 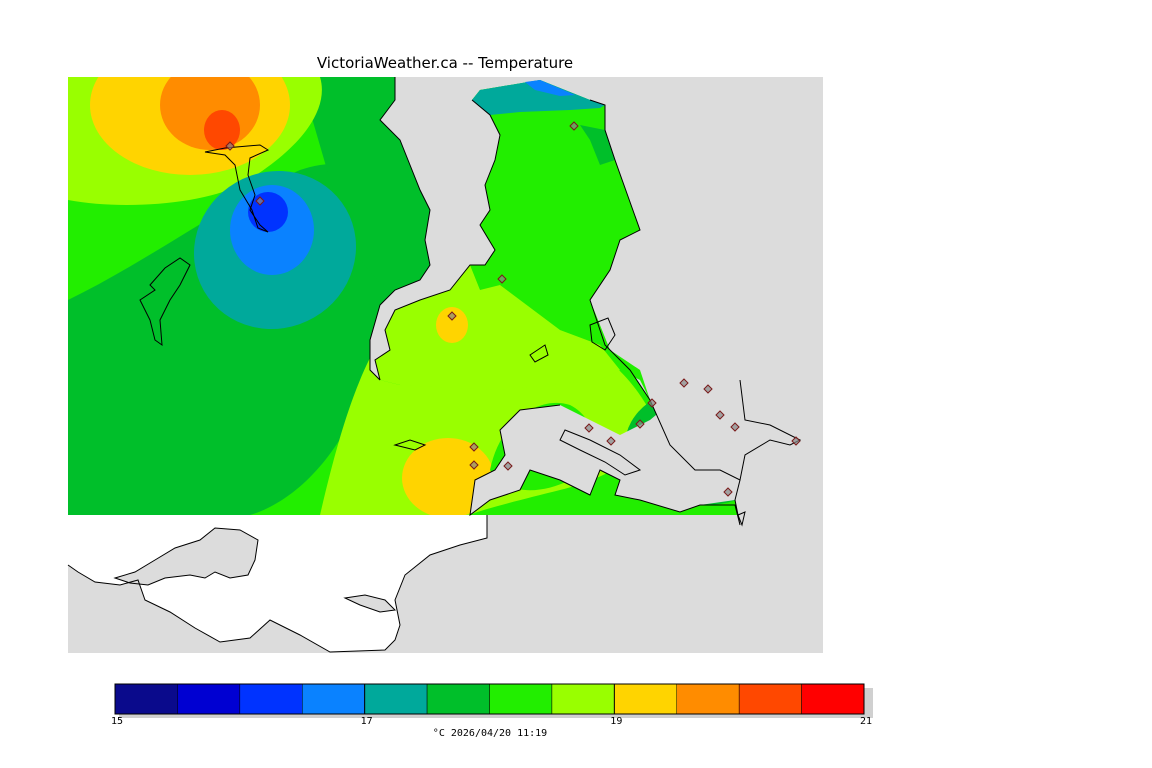 I want to click on san-juan-islet, so click(x=370, y=603).